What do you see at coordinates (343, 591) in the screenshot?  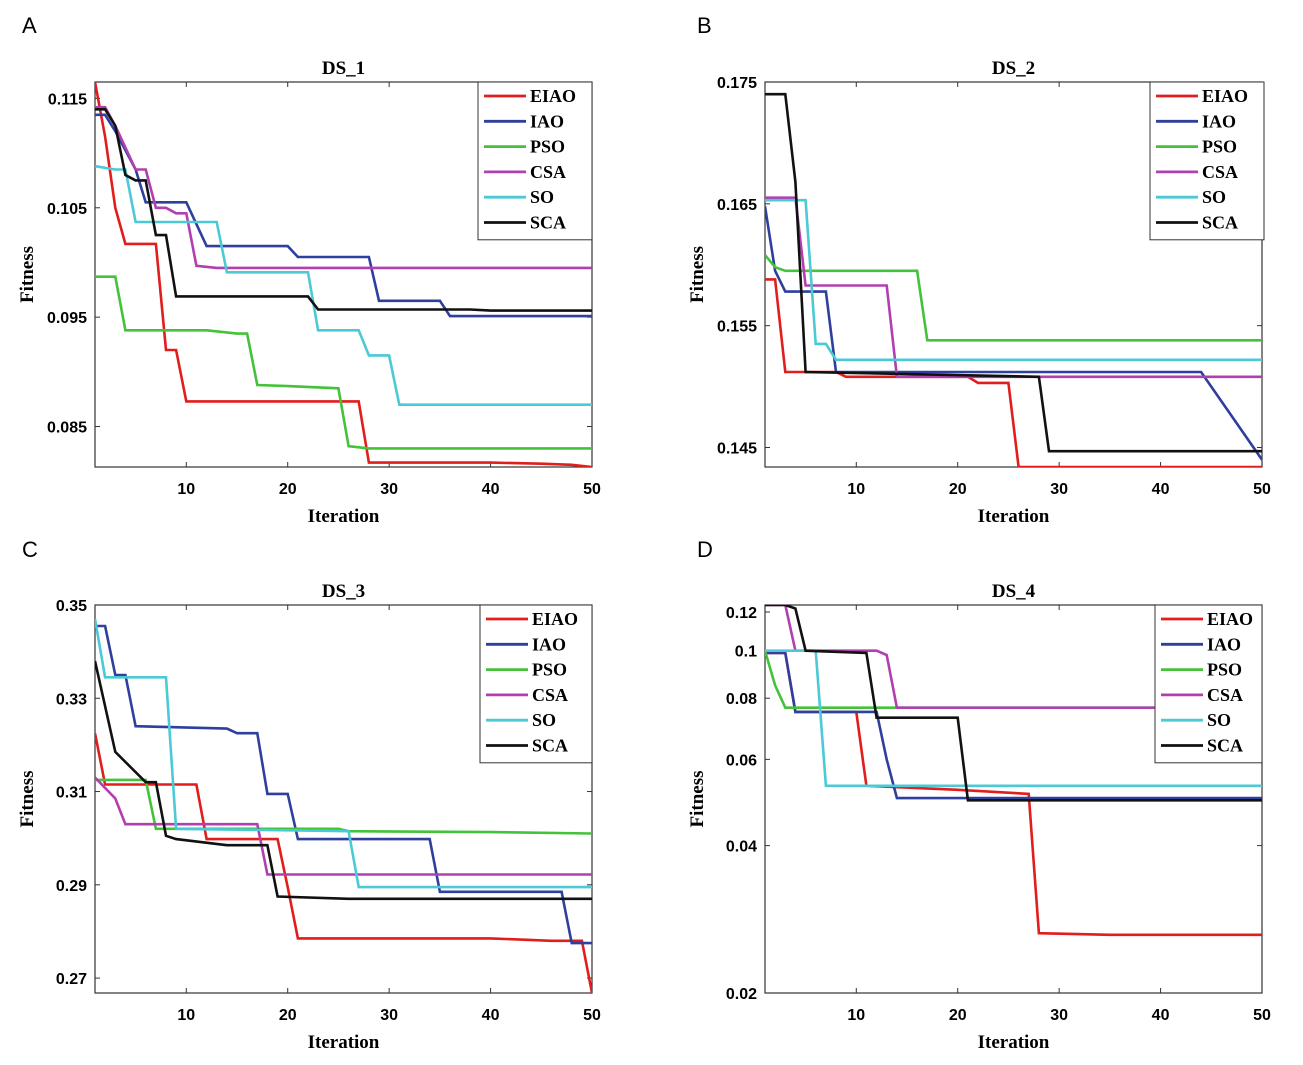 I see `chart-title: DS_3` at bounding box center [343, 591].